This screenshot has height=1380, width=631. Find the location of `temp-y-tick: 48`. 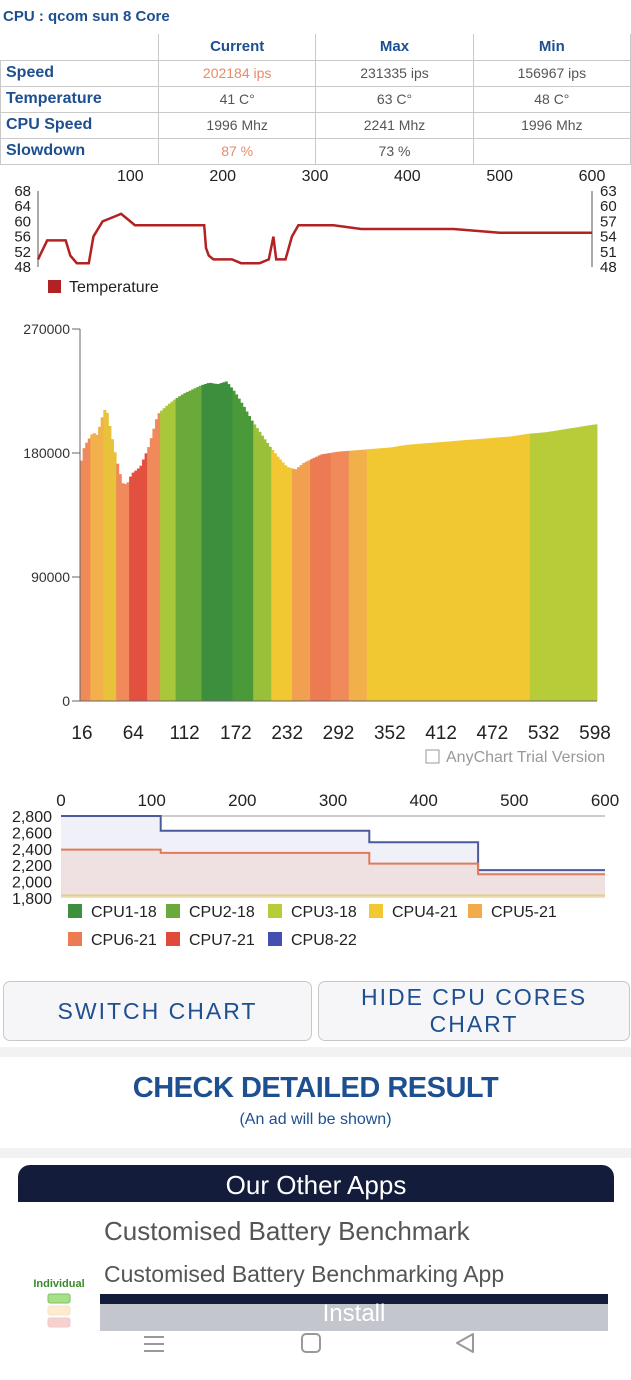

temp-y-tick: 48 is located at coordinates (22, 267).